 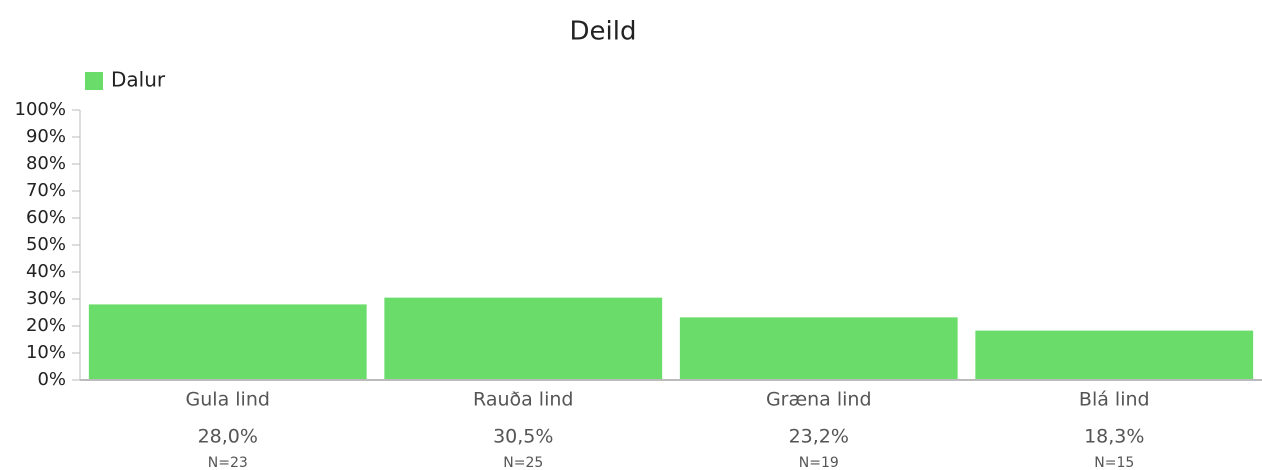 I want to click on value-label: 18,3%, so click(x=1114, y=437).